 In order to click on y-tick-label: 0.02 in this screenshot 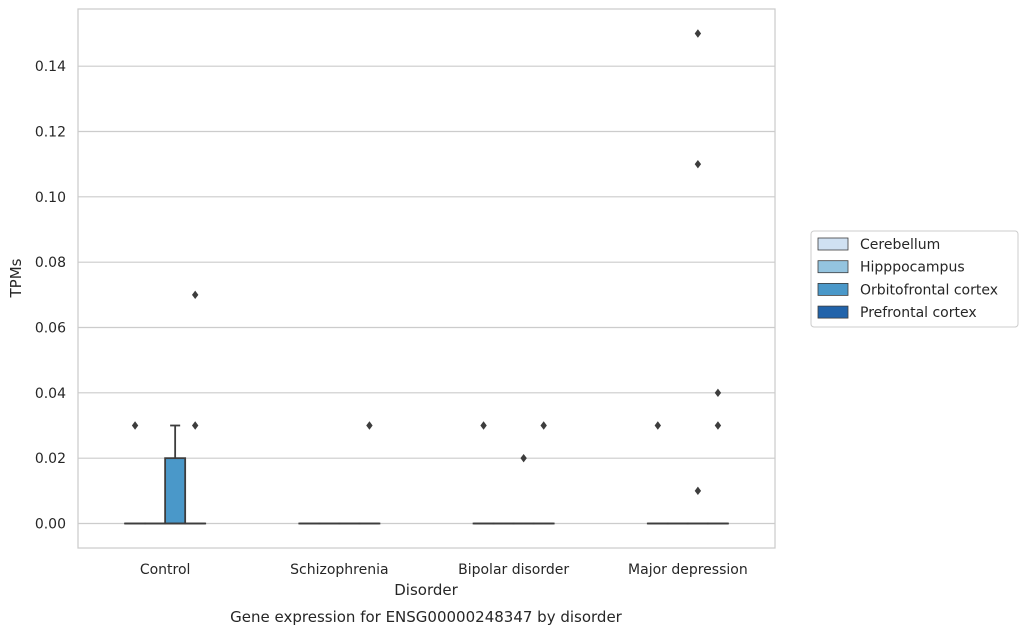, I will do `click(50, 459)`.